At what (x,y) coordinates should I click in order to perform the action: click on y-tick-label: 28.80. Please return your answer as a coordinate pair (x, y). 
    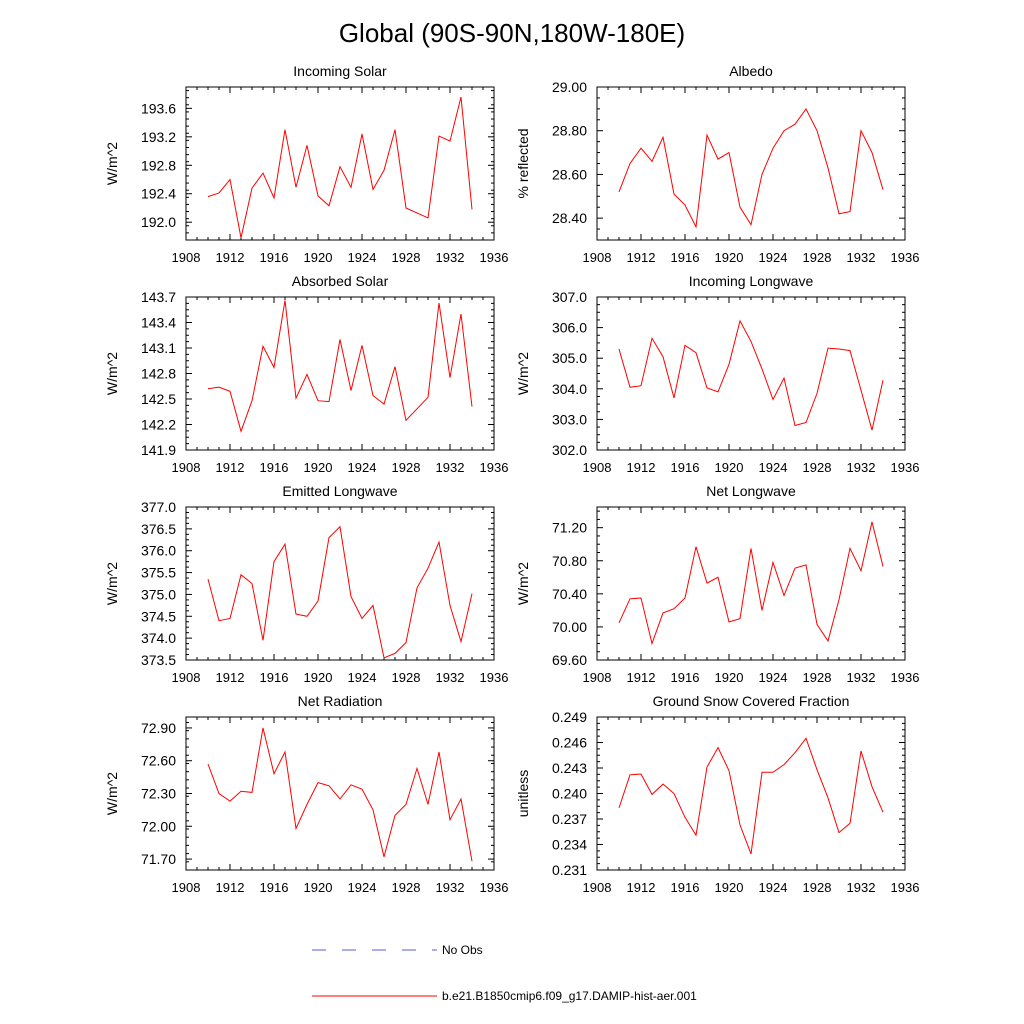
    Looking at the image, I should click on (569, 131).